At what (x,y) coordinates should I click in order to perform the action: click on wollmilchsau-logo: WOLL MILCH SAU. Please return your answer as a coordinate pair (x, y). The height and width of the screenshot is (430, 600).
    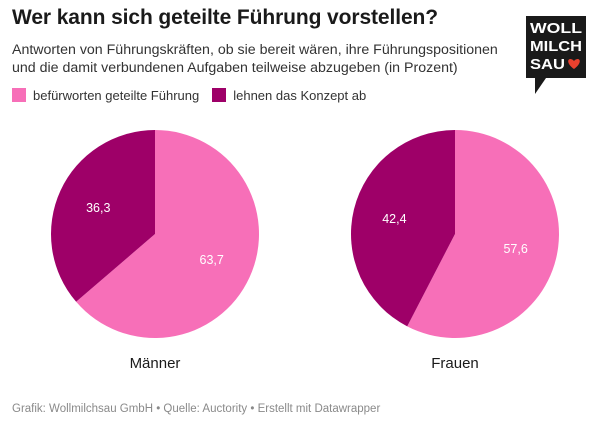
    Looking at the image, I should click on (556, 55).